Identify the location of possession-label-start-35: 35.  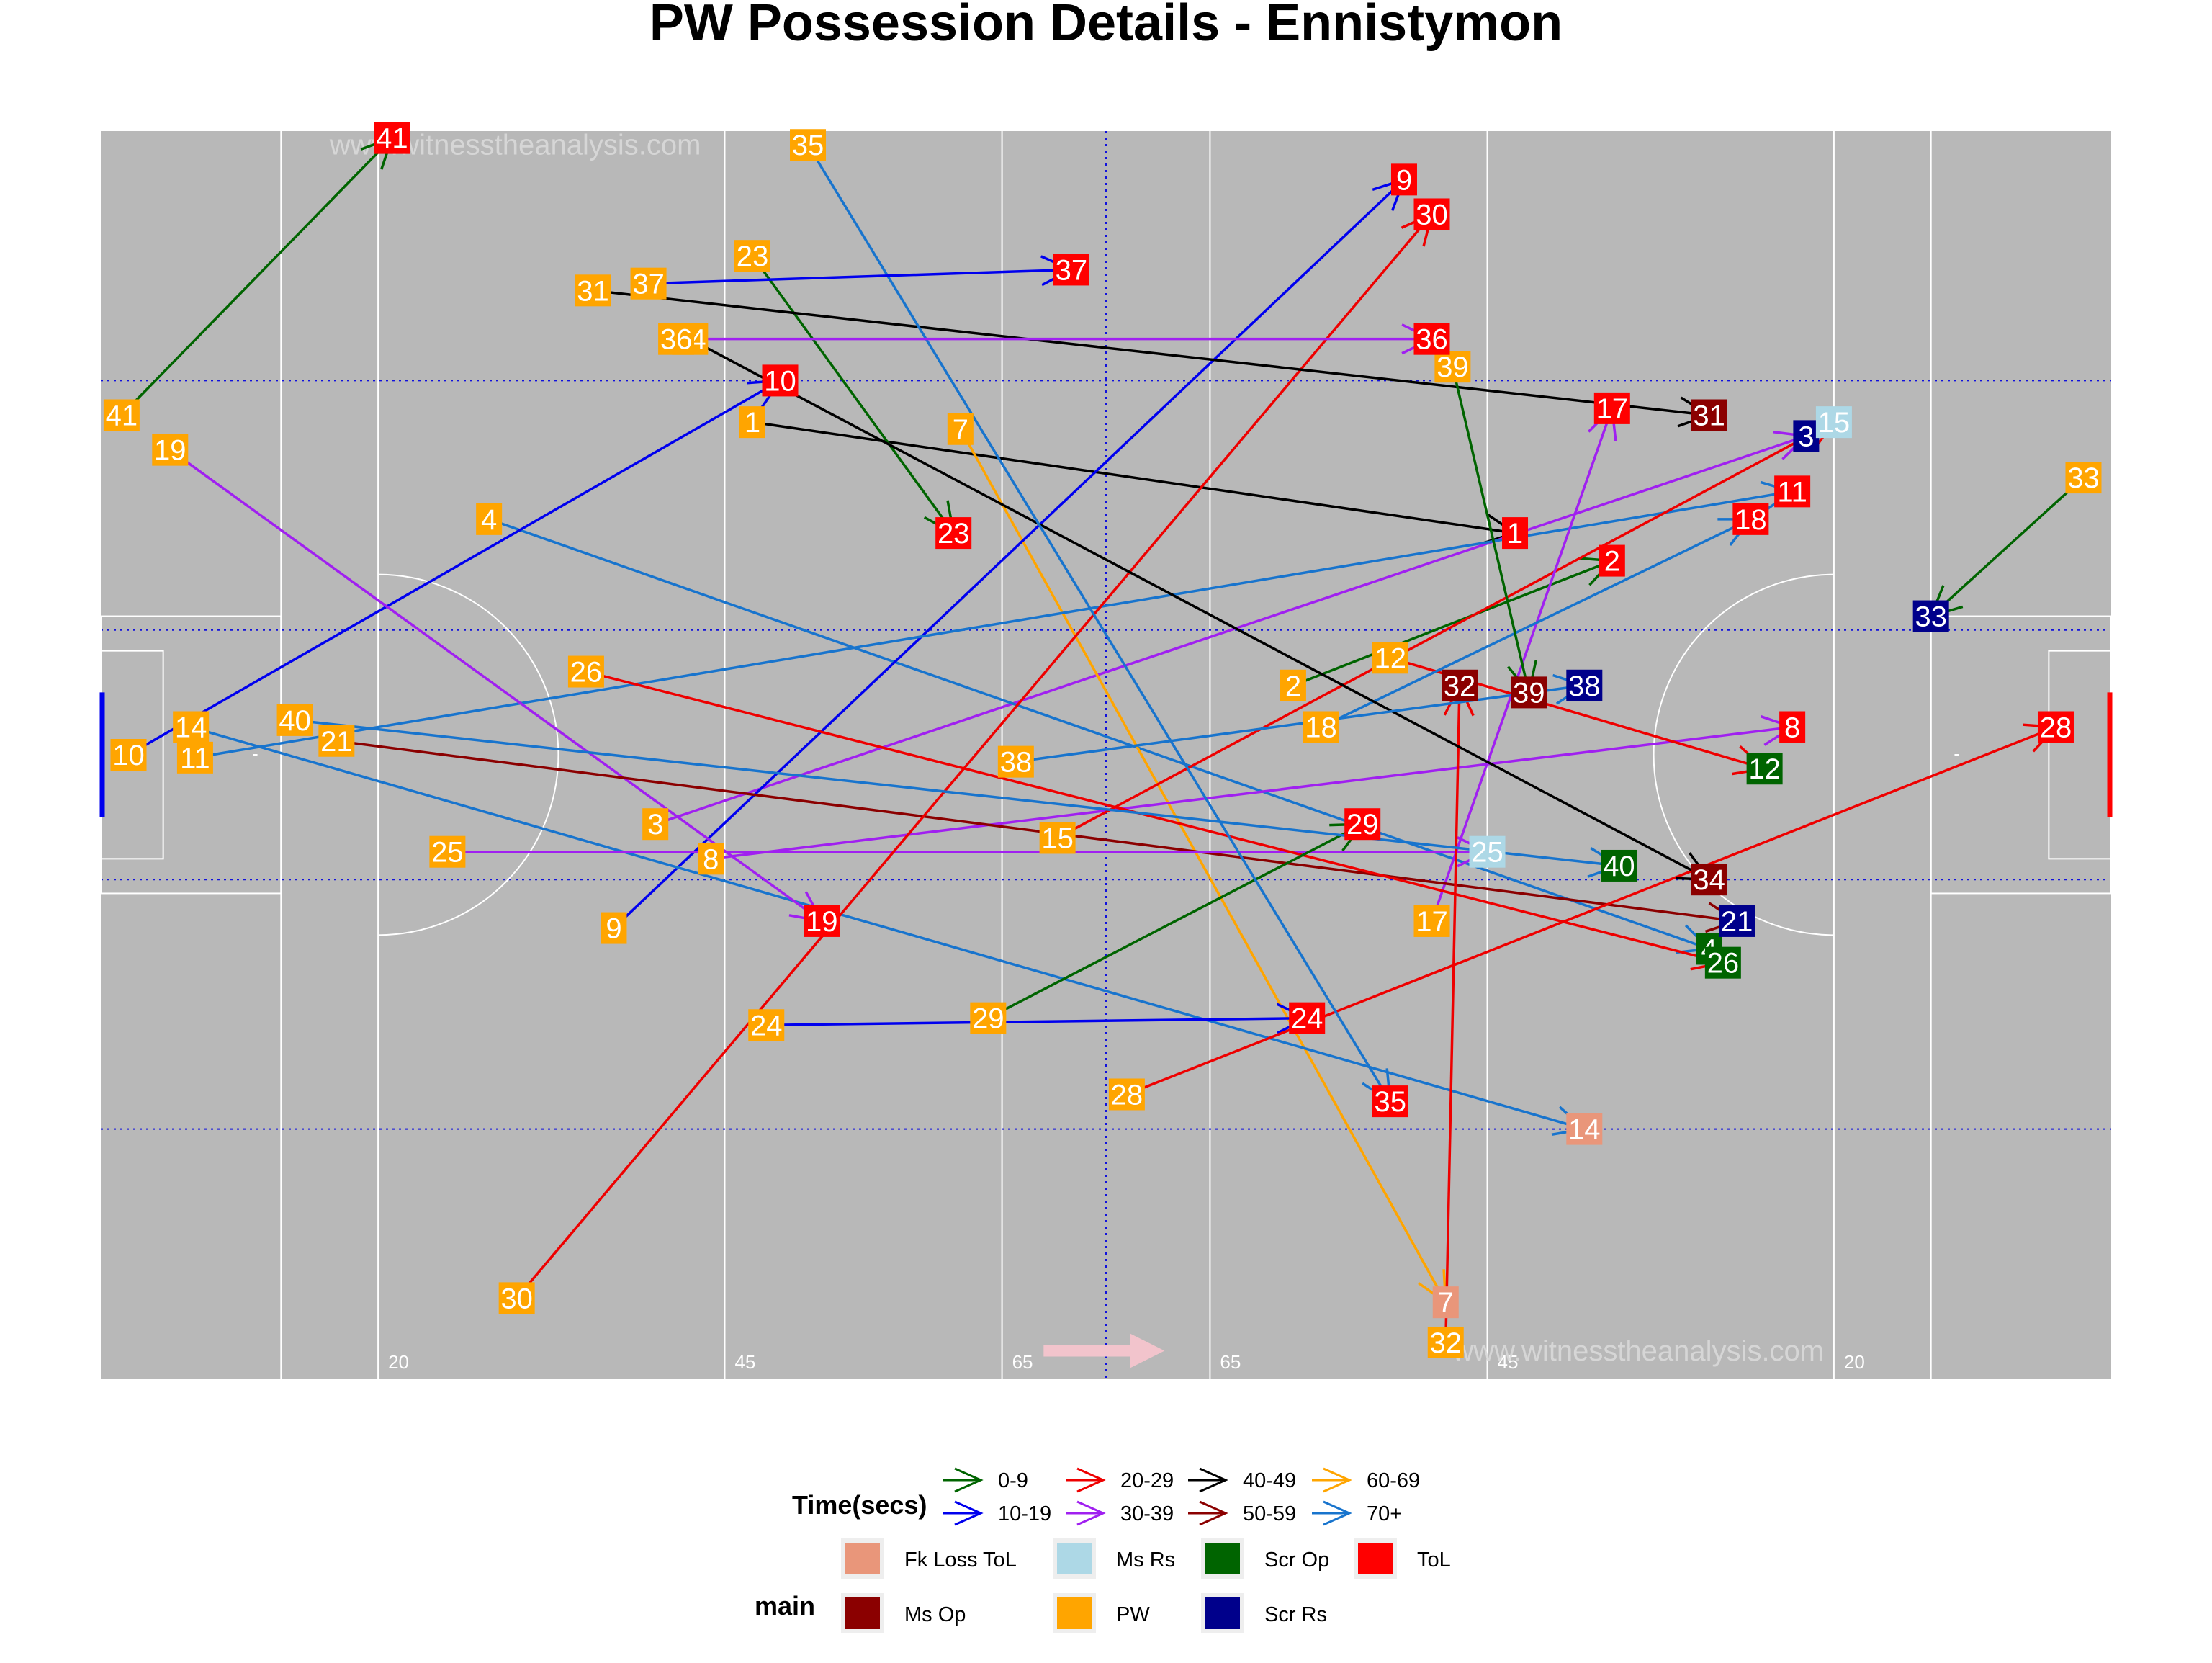
(809, 145).